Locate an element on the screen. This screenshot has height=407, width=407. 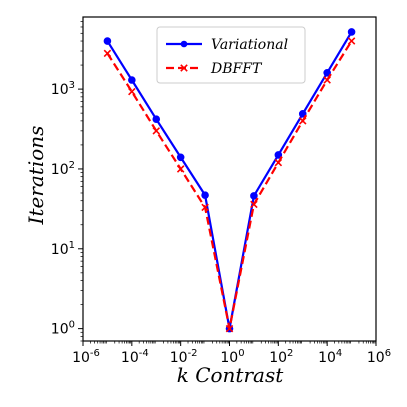
x-tick-label: 10⁻⁶ is located at coordinates (86, 357).